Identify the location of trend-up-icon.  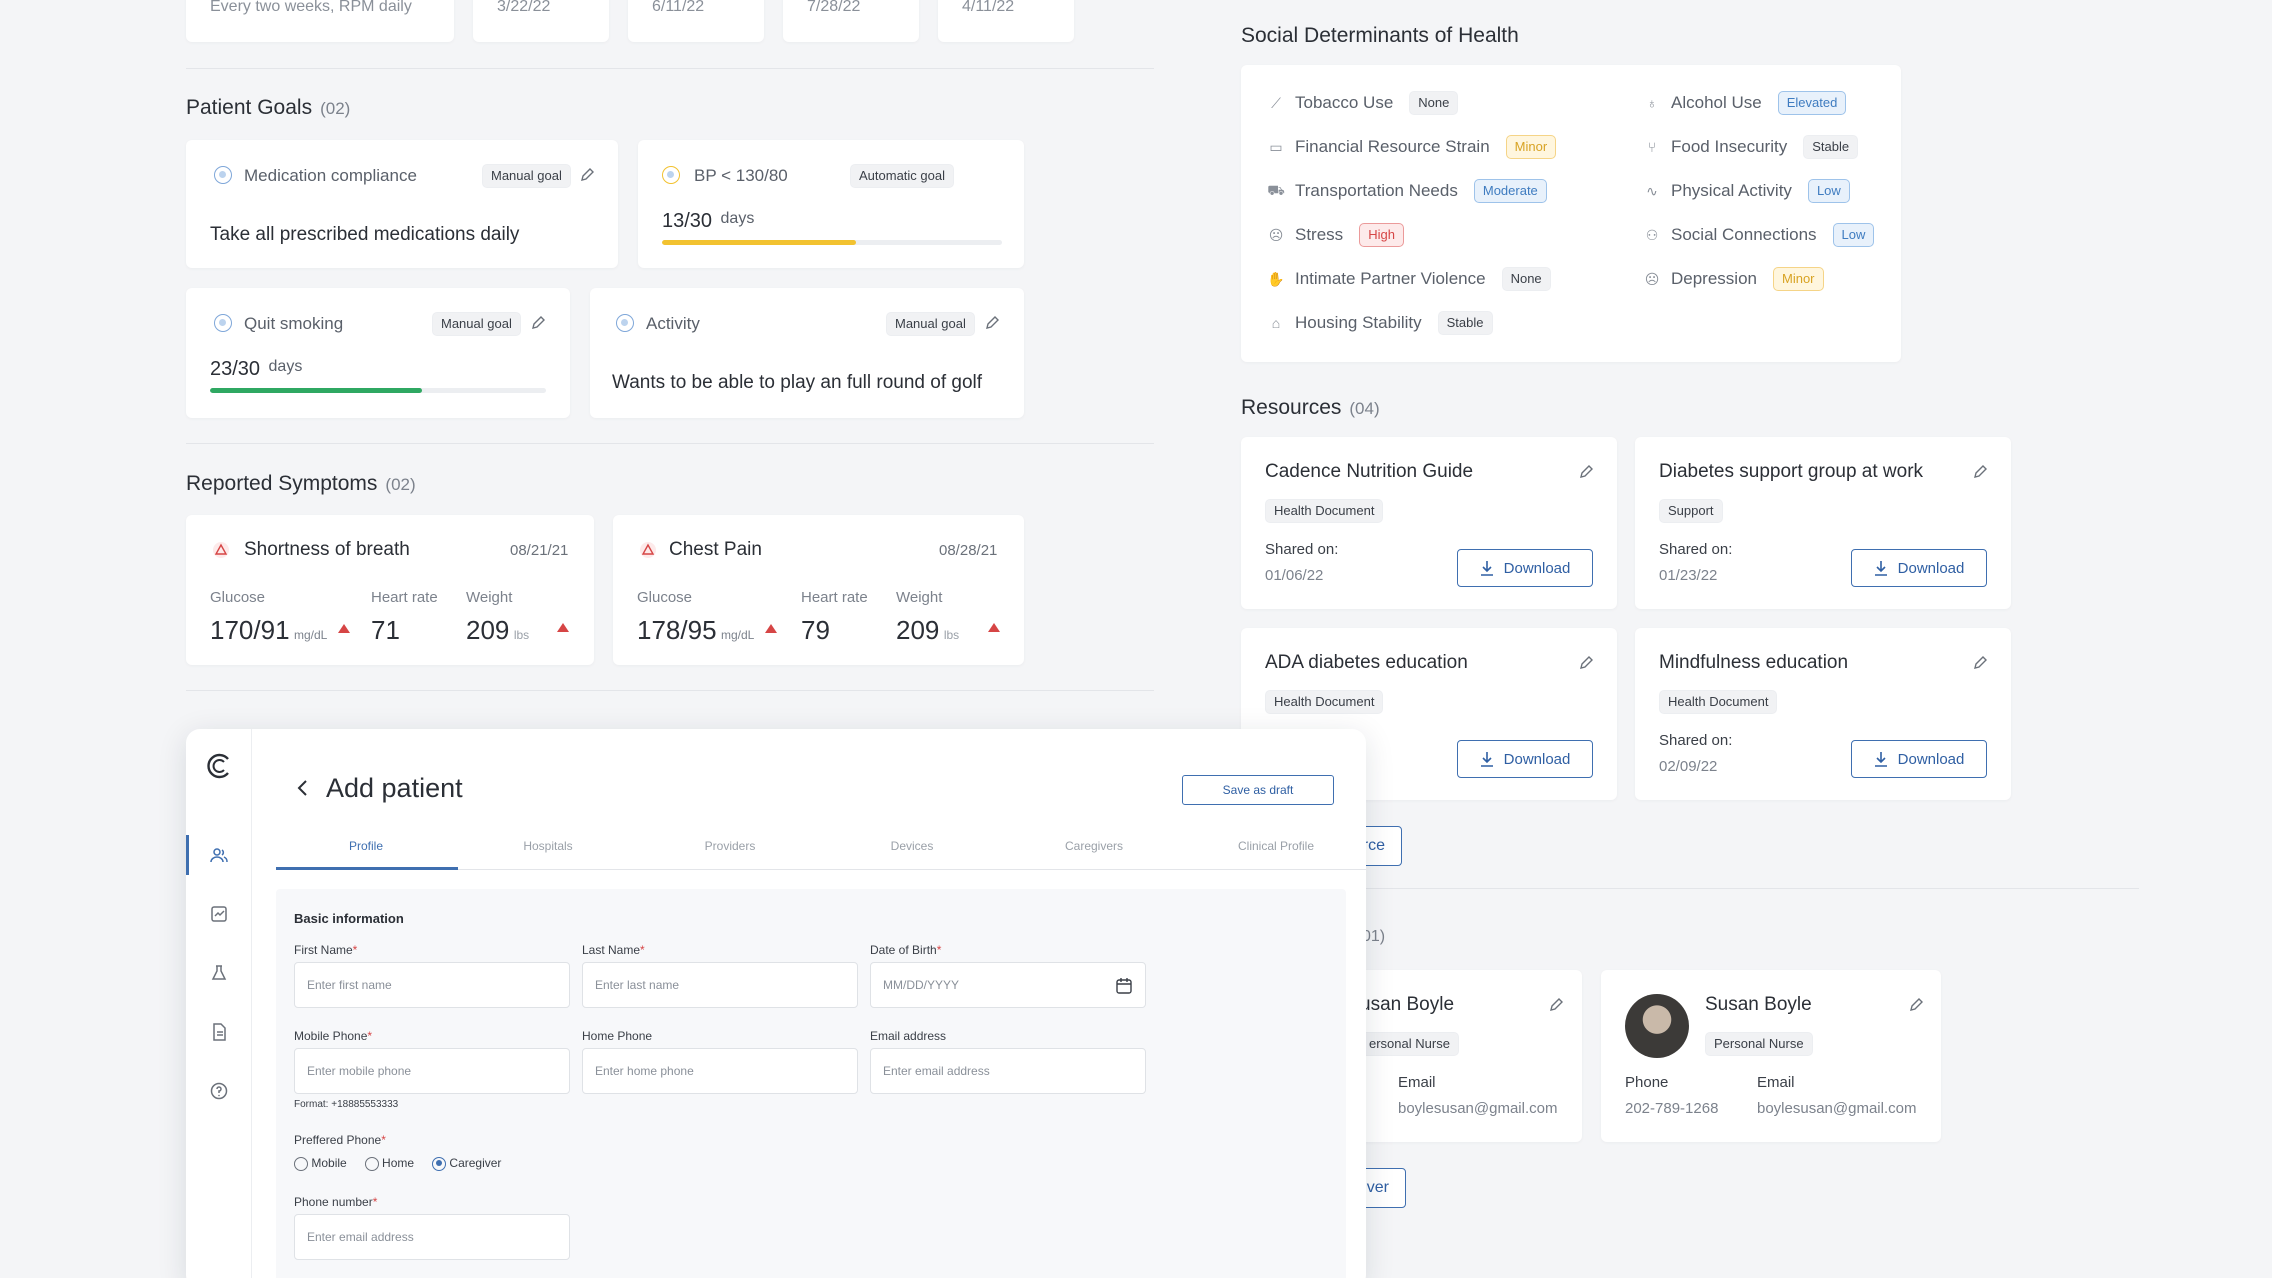
(343, 628).